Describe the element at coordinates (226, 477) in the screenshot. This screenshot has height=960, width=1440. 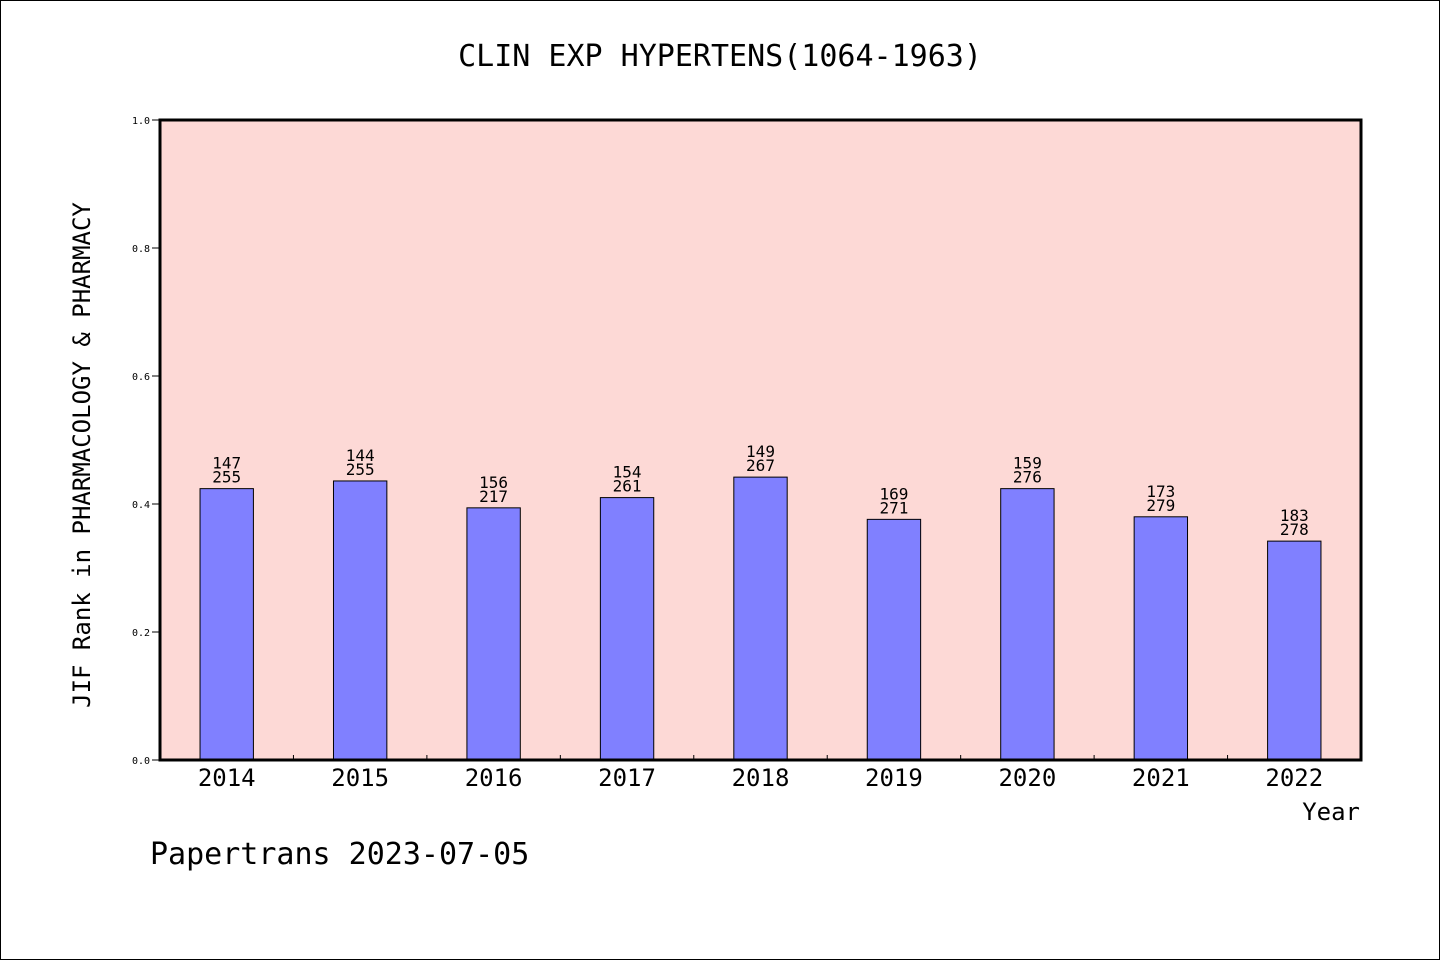
I see `bar-label-bottom-2014: 255` at that location.